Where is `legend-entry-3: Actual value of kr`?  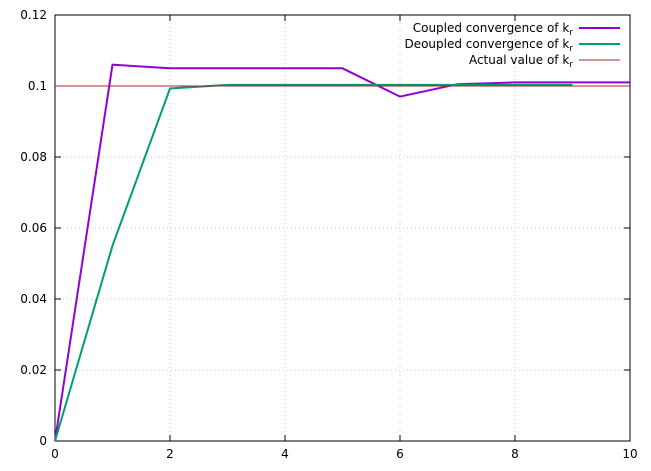
legend-entry-3: Actual value of kr is located at coordinates (544, 61).